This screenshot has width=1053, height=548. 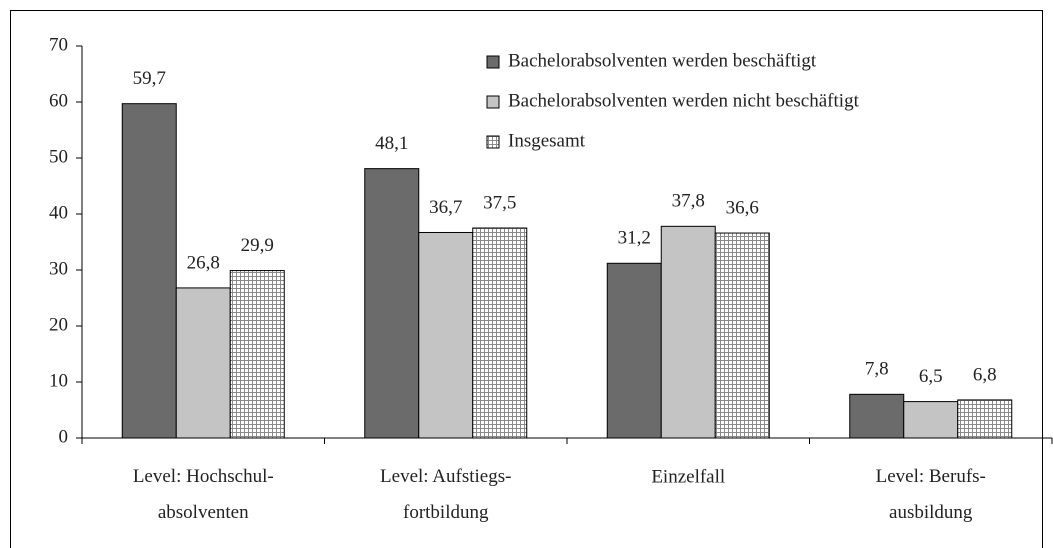 What do you see at coordinates (445, 494) in the screenshot?
I see `x-tick-label: Level: Aufstiegs-fortbildung` at bounding box center [445, 494].